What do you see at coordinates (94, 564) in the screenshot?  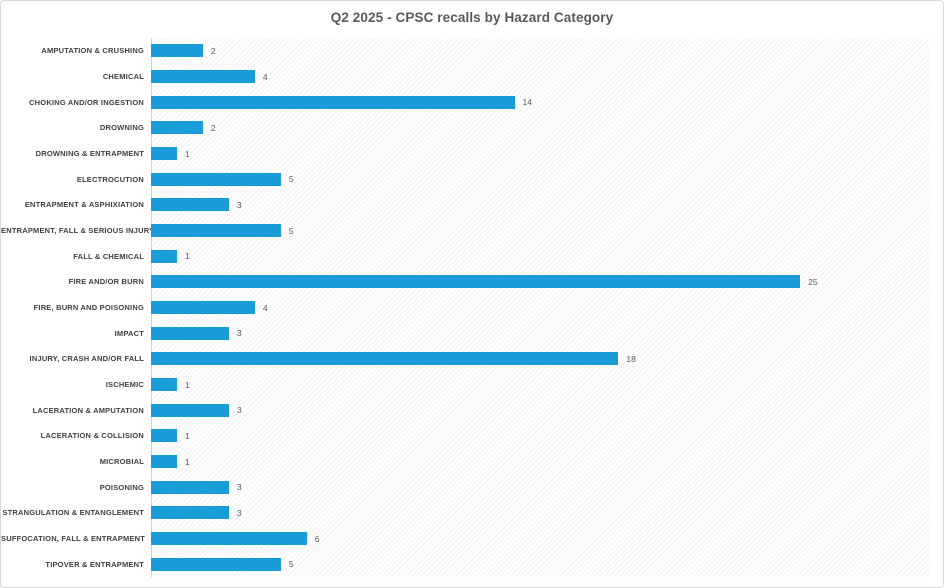 I see `category-label: TIPOVER & ENTRAPMENT` at bounding box center [94, 564].